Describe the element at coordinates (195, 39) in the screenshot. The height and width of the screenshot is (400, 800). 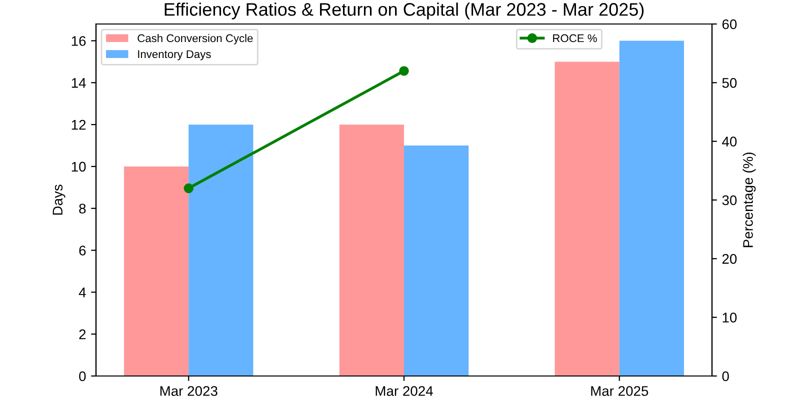
I see `legend-label: Cash Conversion Cycle` at that location.